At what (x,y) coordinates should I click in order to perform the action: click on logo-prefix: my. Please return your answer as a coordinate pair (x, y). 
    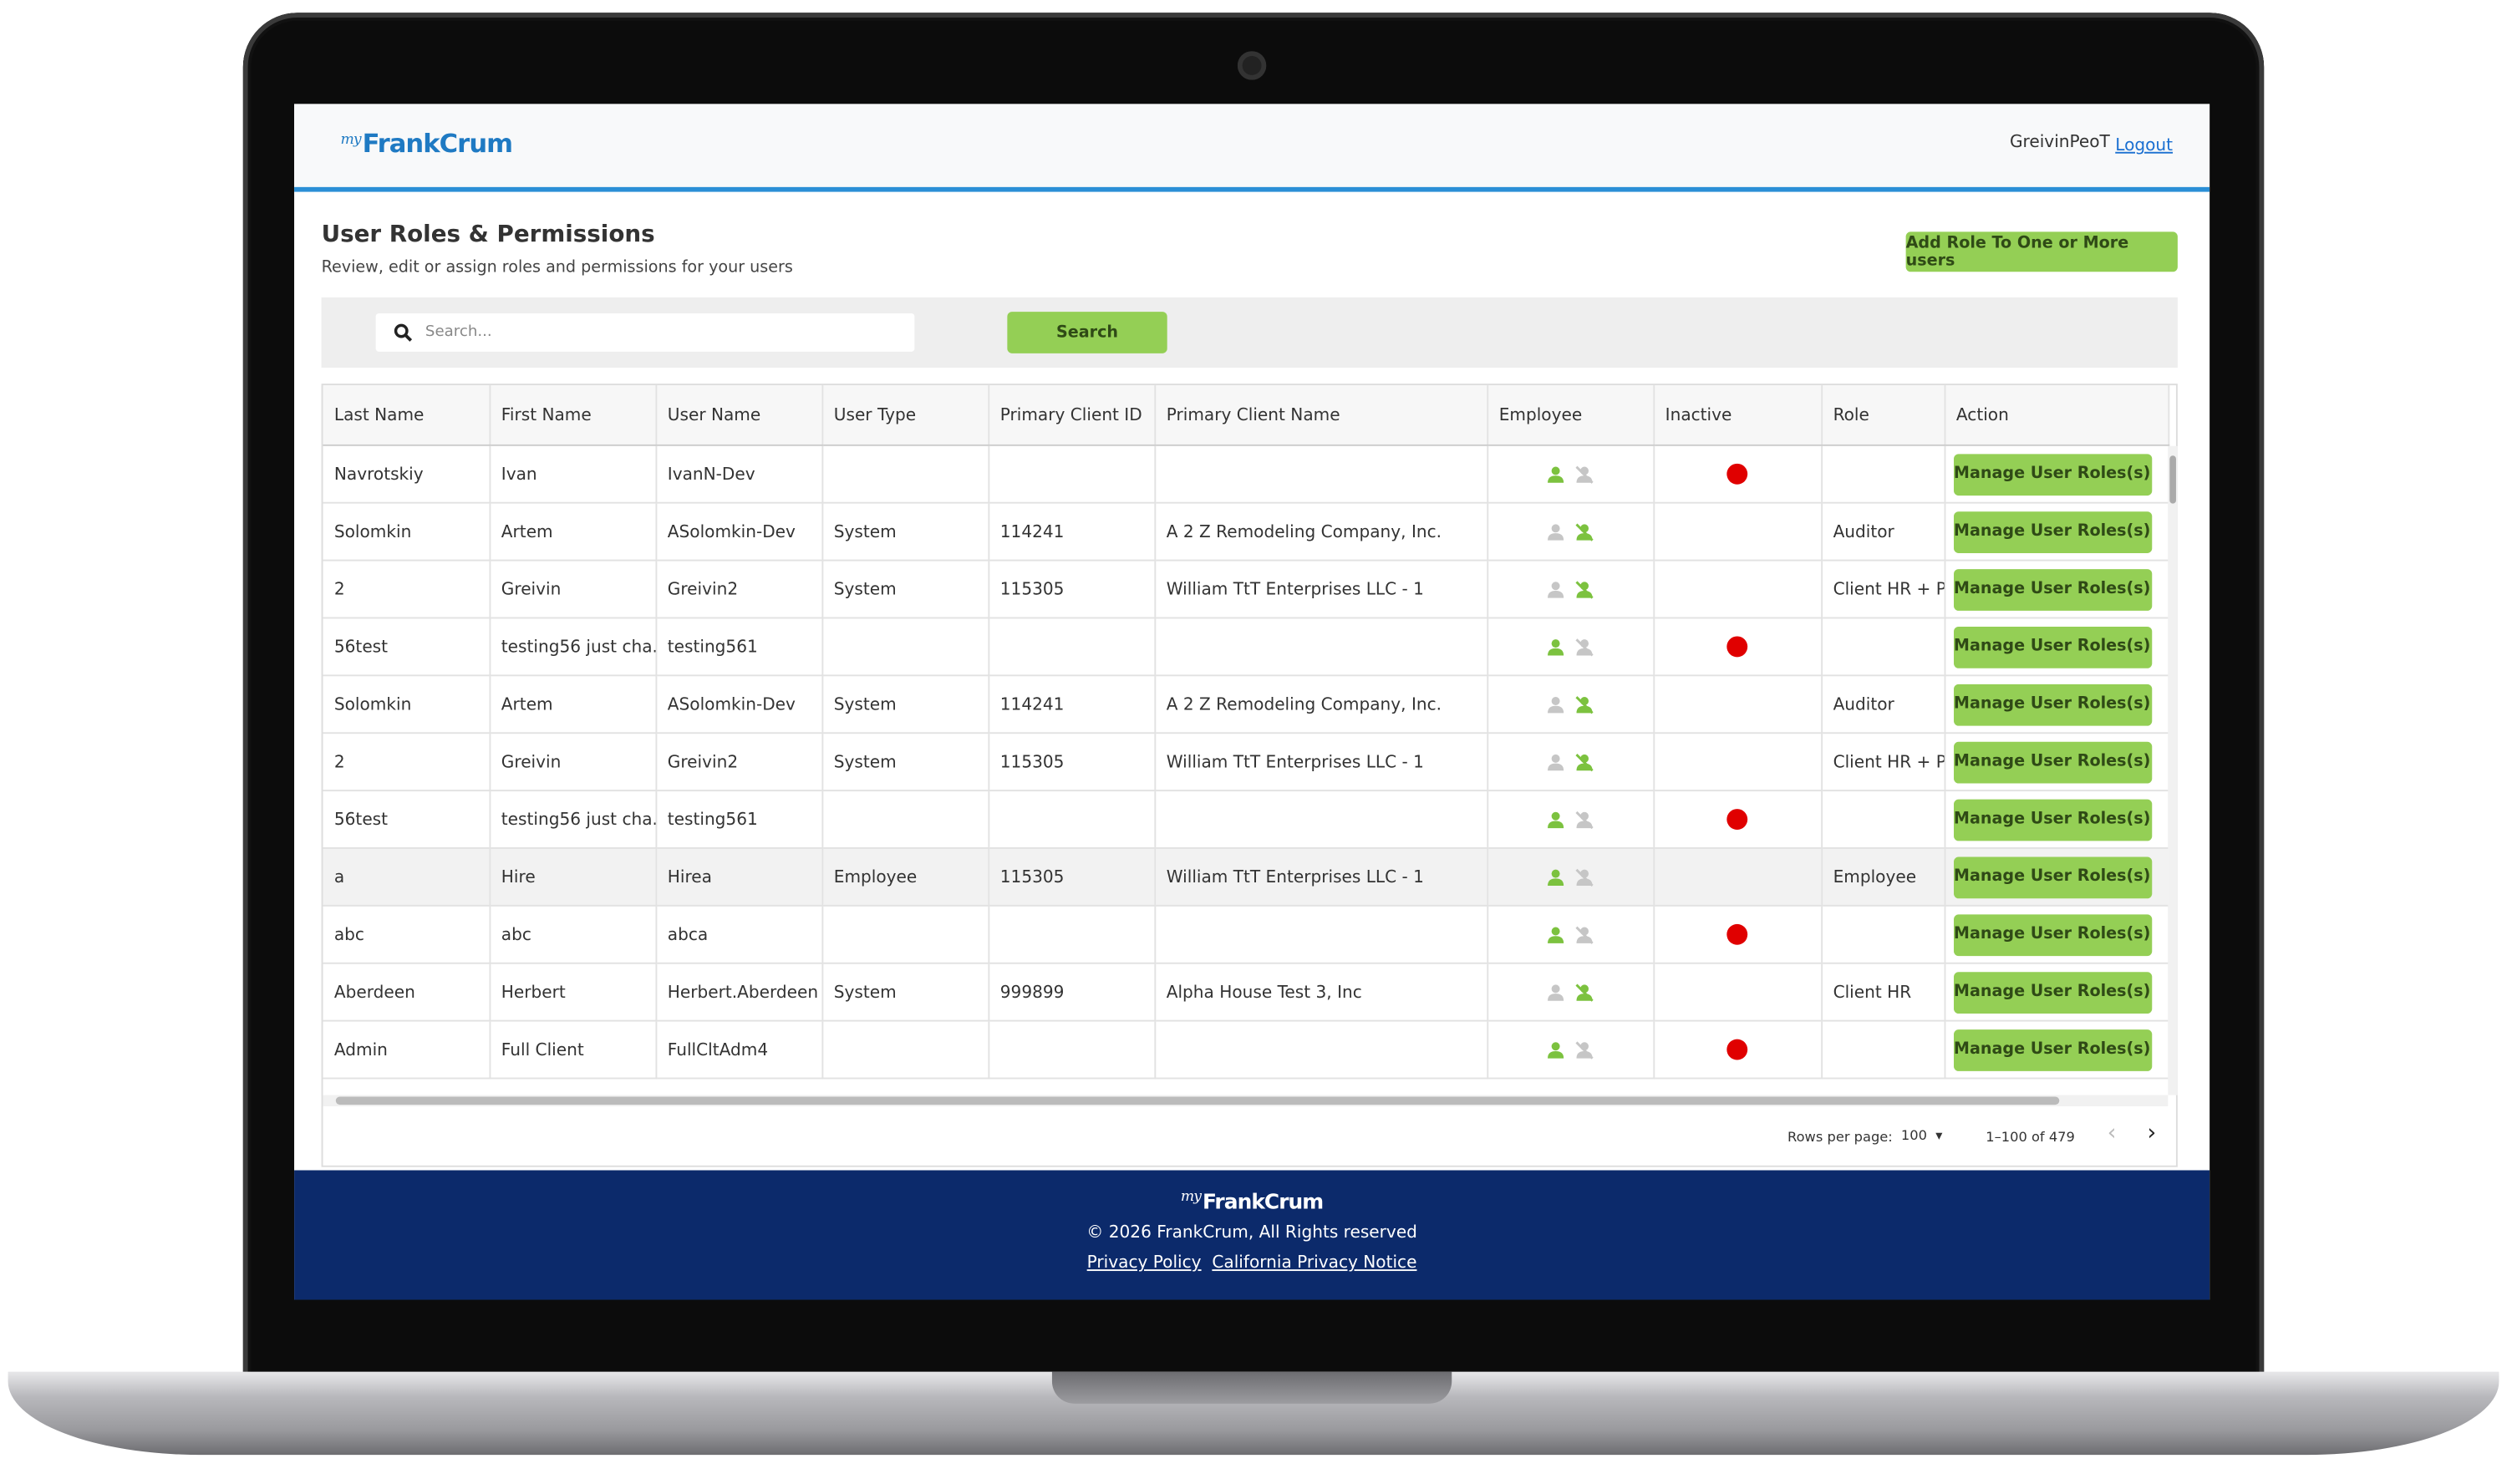
    Looking at the image, I should click on (351, 140).